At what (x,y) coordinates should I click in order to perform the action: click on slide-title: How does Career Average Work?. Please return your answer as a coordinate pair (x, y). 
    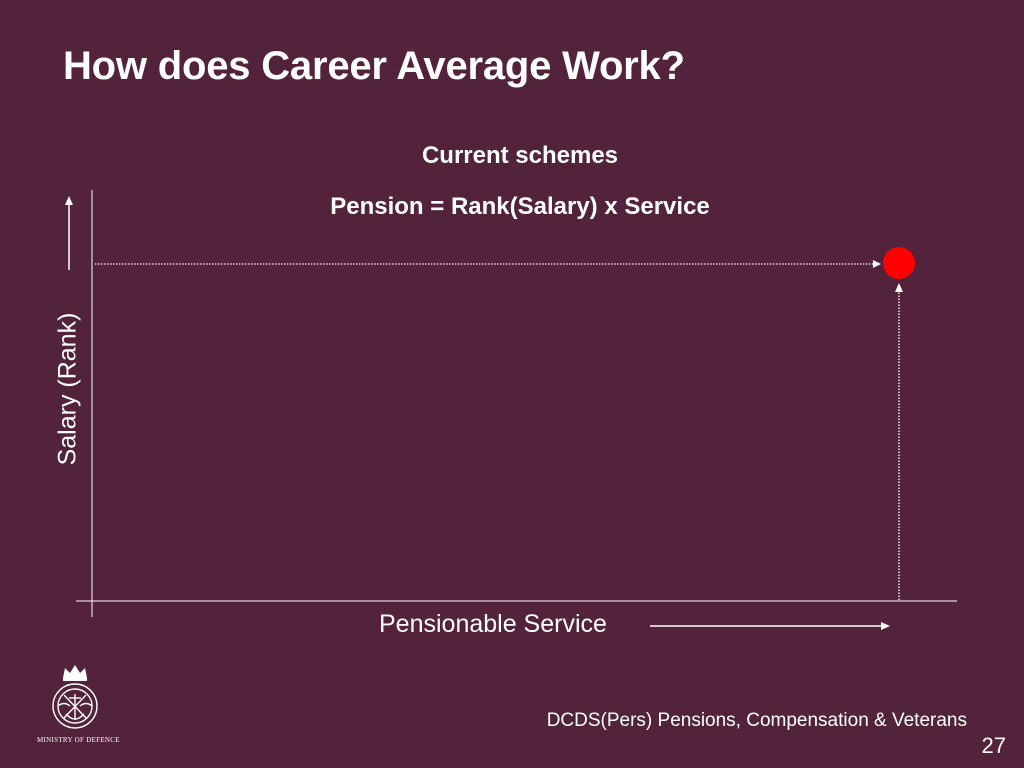
    Looking at the image, I should click on (374, 66).